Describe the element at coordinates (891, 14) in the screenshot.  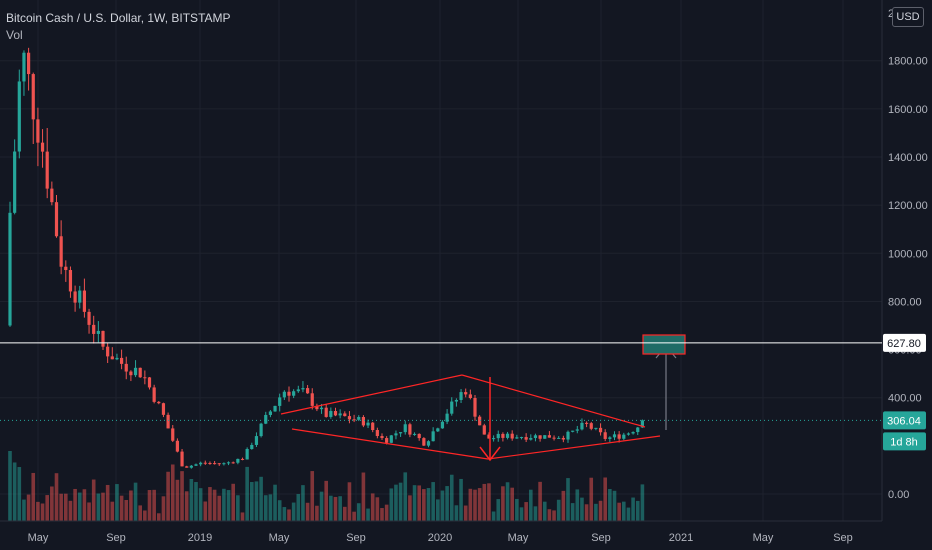
I see `top-partial-label: 2` at that location.